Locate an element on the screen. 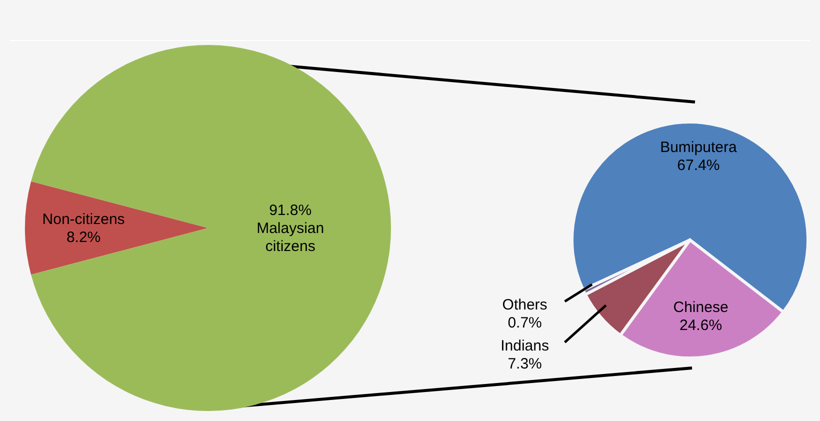 The height and width of the screenshot is (421, 820). data-label: 67.4% is located at coordinates (698, 165).